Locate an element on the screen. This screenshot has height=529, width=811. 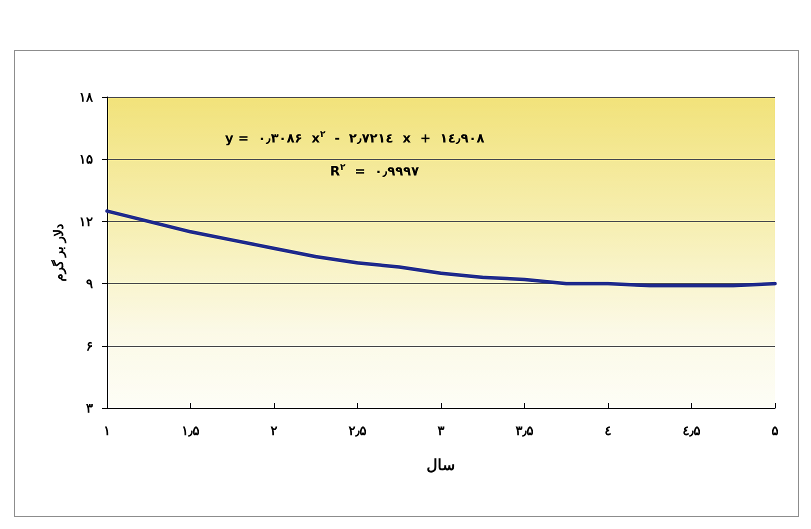
x-tick-label: ۳ is located at coordinates (441, 430).